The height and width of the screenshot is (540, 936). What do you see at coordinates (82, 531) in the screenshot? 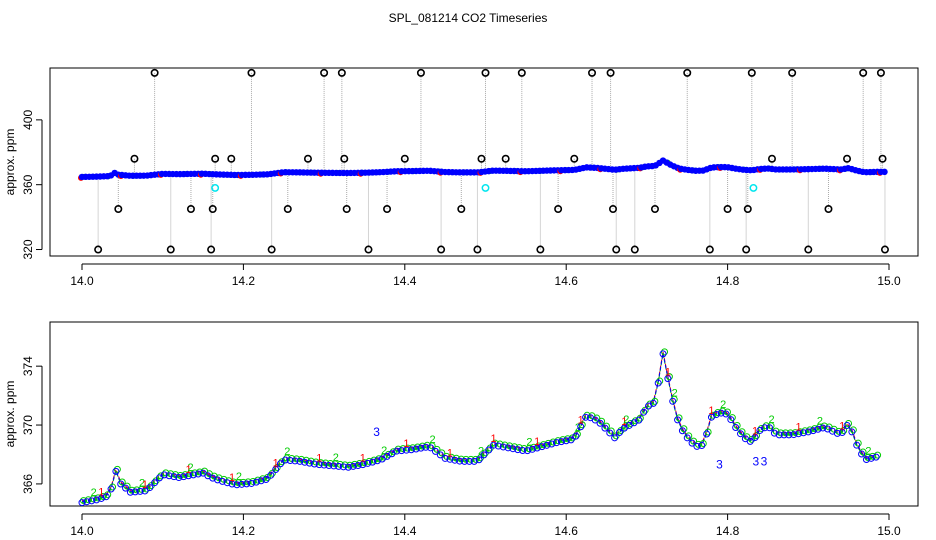
I see `bottom-x-tick-label: 14.0` at bounding box center [82, 531].